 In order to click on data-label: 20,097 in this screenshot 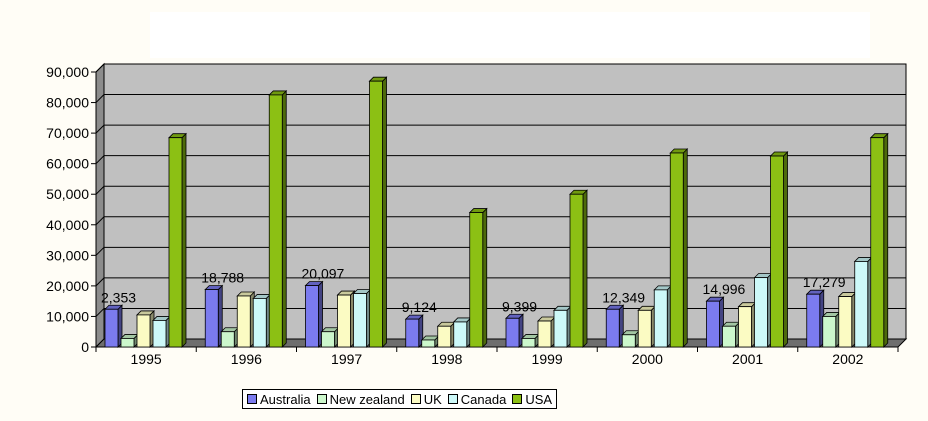, I will do `click(323, 274)`.